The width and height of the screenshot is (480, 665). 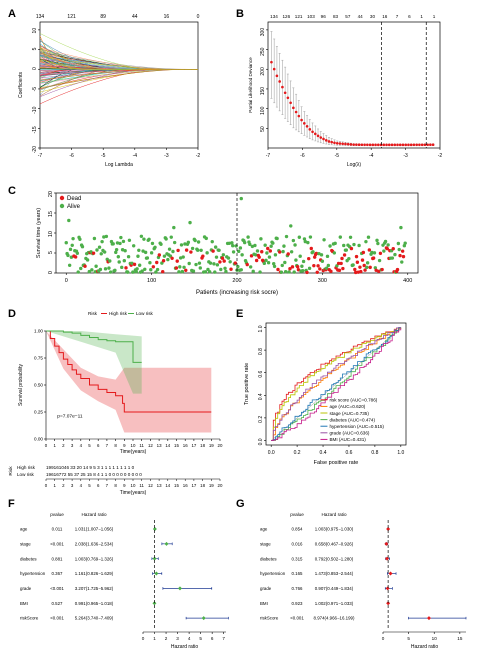 What do you see at coordinates (54, 485) in the screenshot?
I see `risk-table-x-tick-label: 1` at bounding box center [54, 485].